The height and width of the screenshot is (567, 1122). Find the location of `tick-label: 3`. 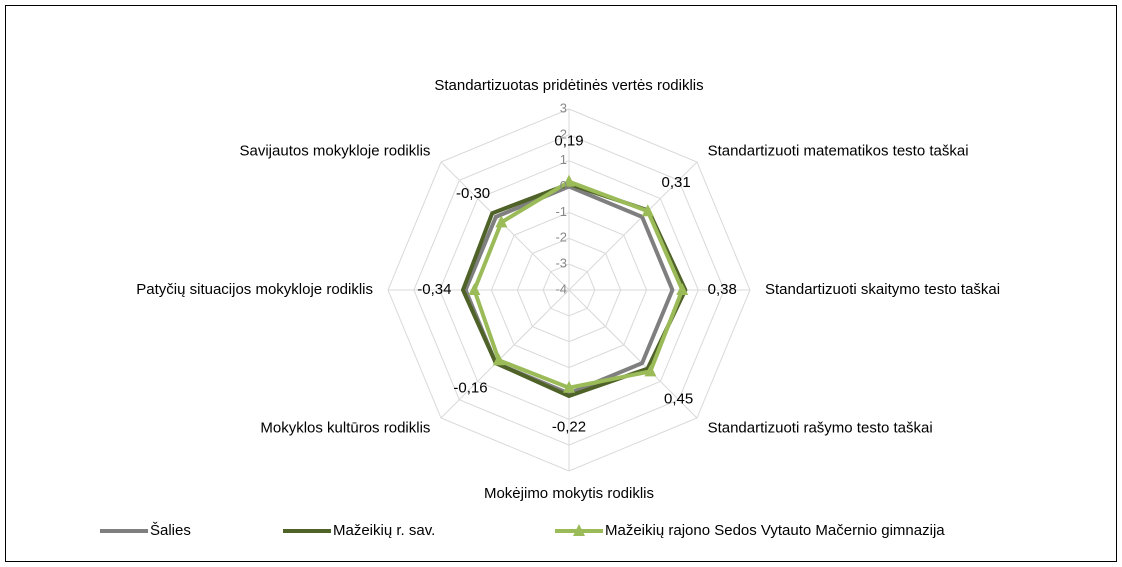

tick-label: 3 is located at coordinates (563, 107).